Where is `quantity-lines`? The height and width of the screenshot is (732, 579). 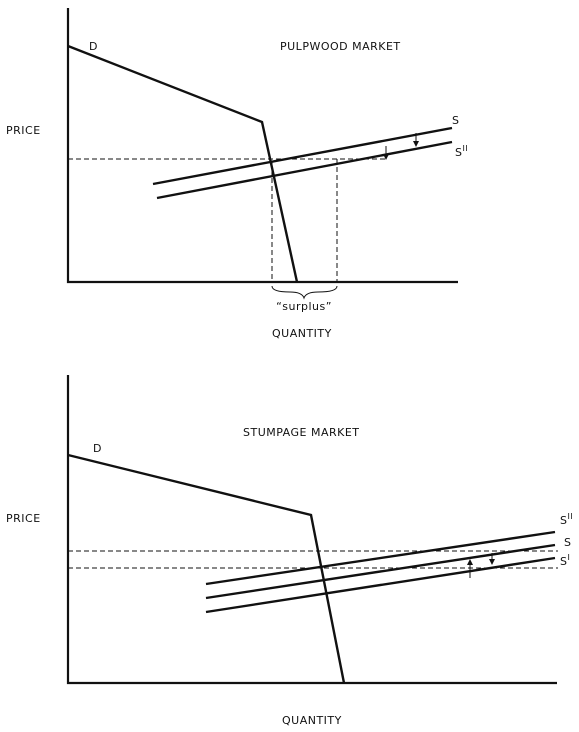
quantity-lines is located at coordinates (304, 220).